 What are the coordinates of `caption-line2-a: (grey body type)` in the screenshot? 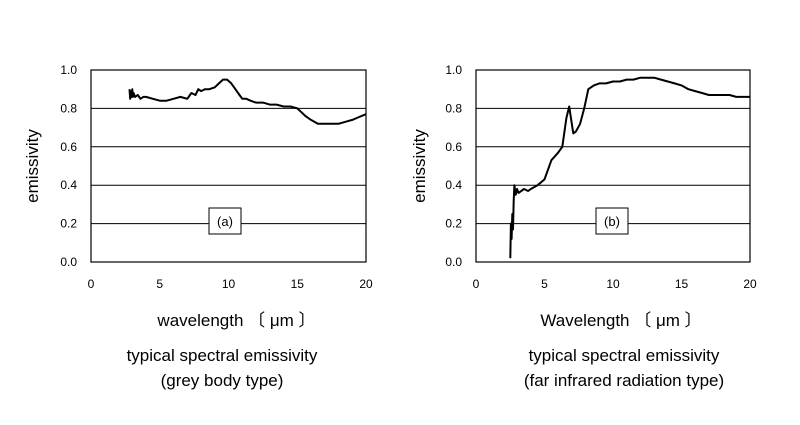 It's located at (222, 380).